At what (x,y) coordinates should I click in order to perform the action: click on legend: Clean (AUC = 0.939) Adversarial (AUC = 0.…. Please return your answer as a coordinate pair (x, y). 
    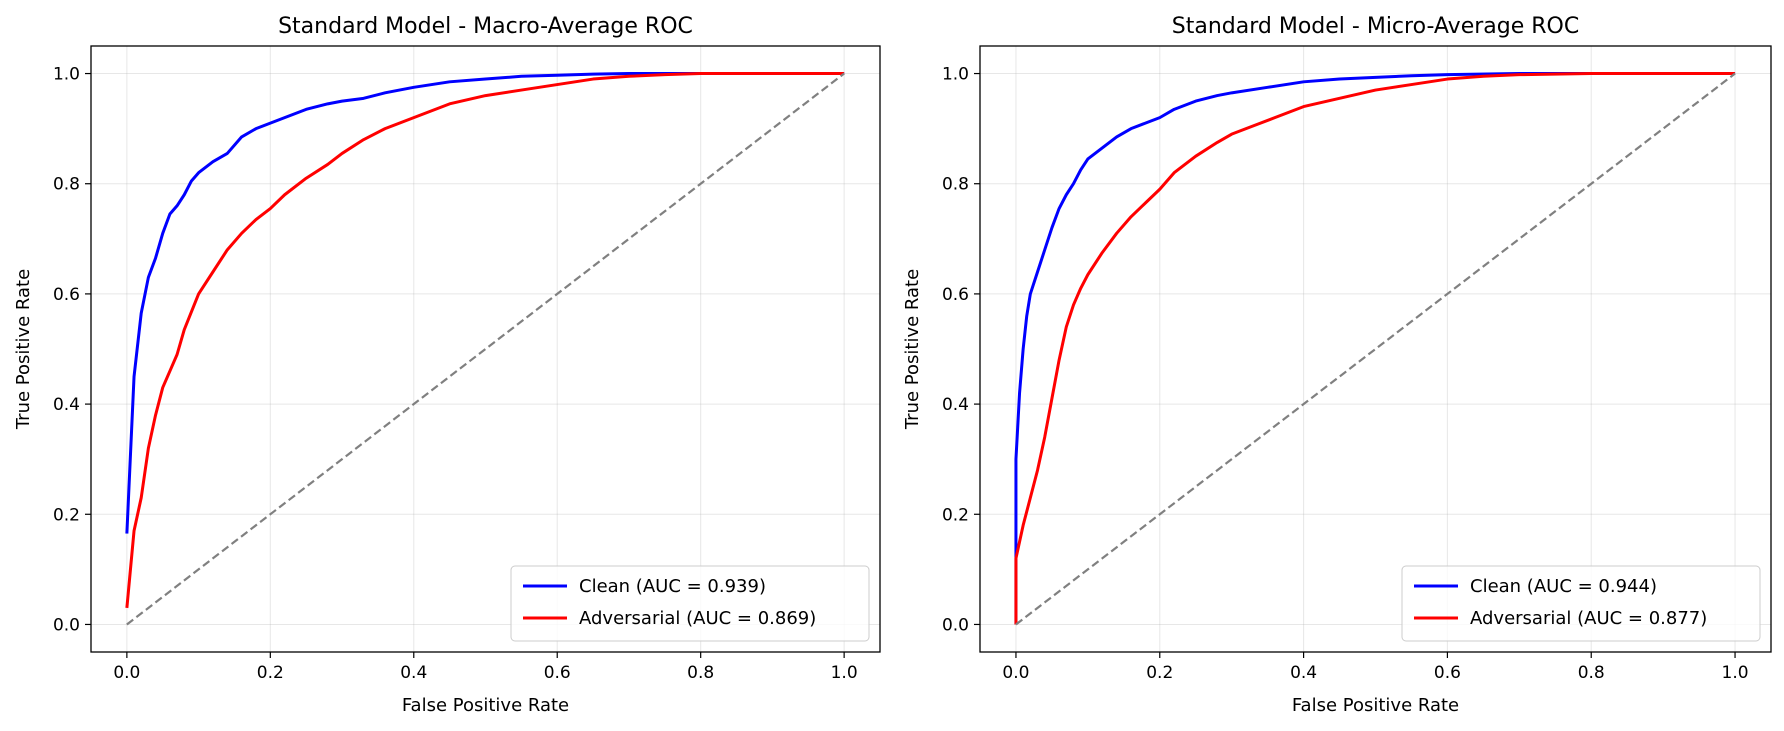
    Looking at the image, I should click on (690, 603).